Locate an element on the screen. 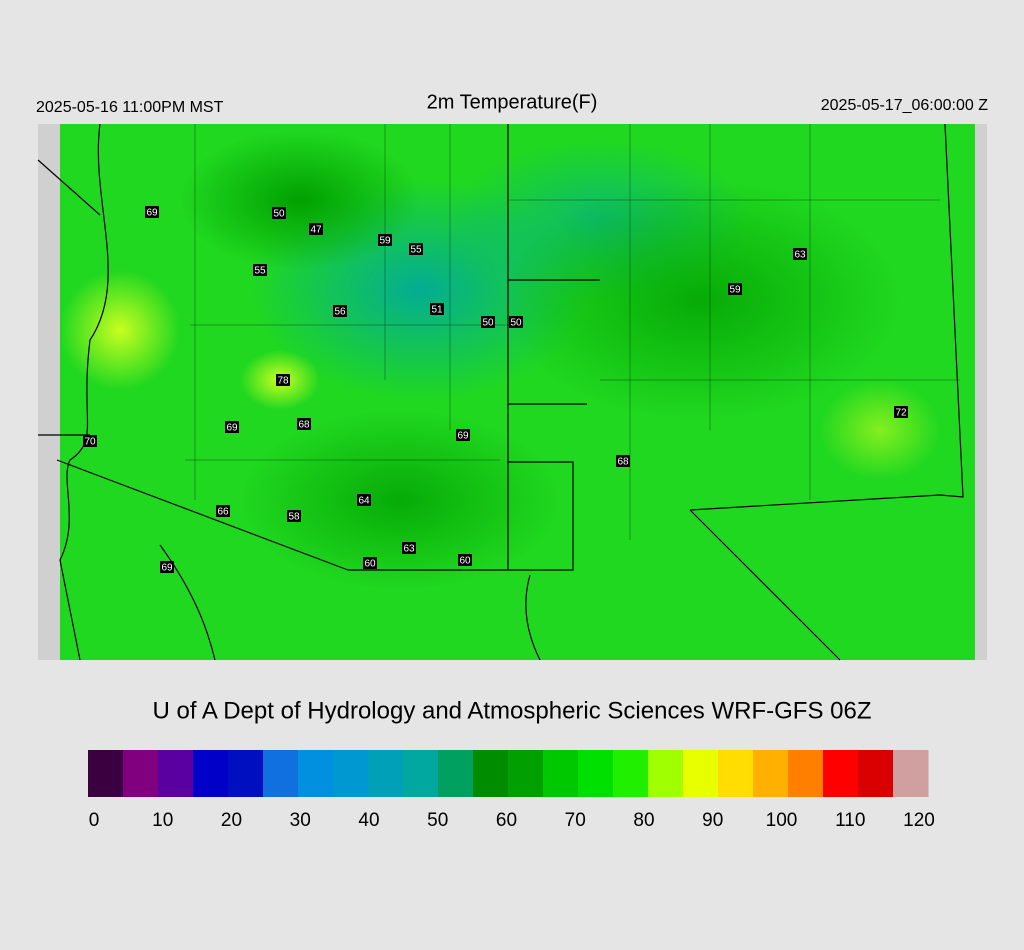 This screenshot has width=1024, height=950. station-value: 68 is located at coordinates (623, 462).